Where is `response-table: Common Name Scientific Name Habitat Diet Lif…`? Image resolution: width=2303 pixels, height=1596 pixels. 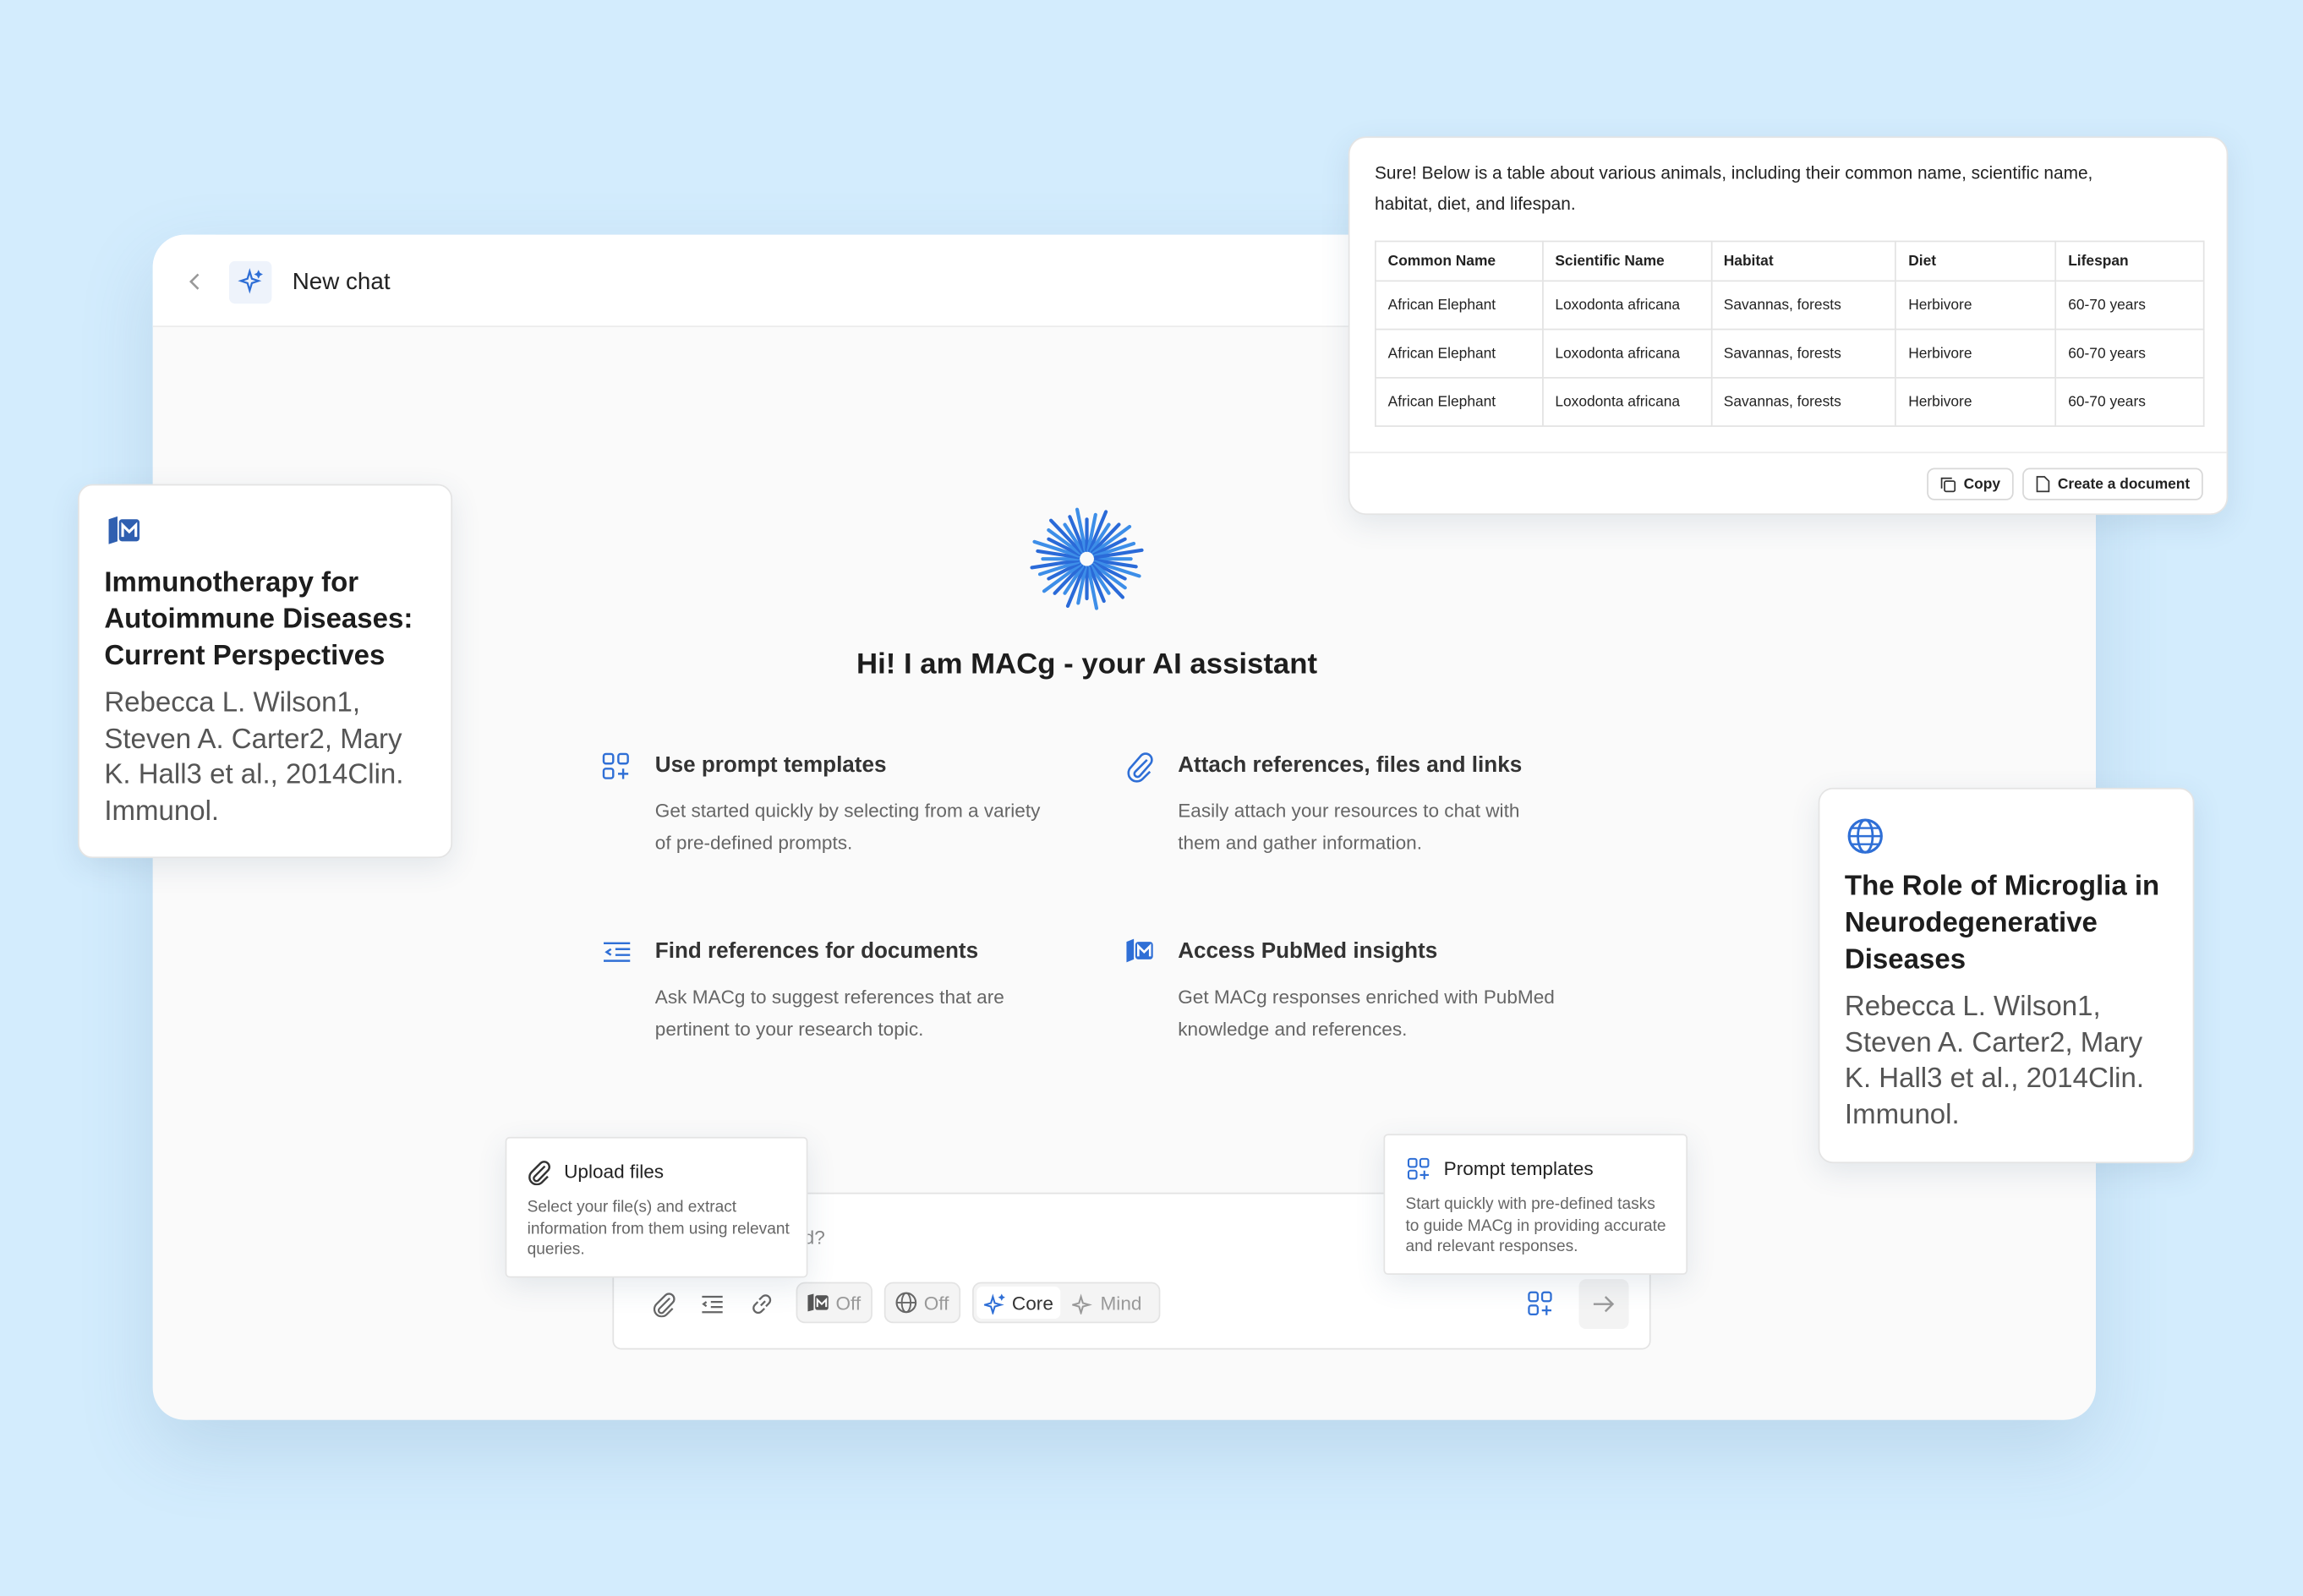 response-table: Common Name Scientific Name Habitat Diet Lif… is located at coordinates (1790, 333).